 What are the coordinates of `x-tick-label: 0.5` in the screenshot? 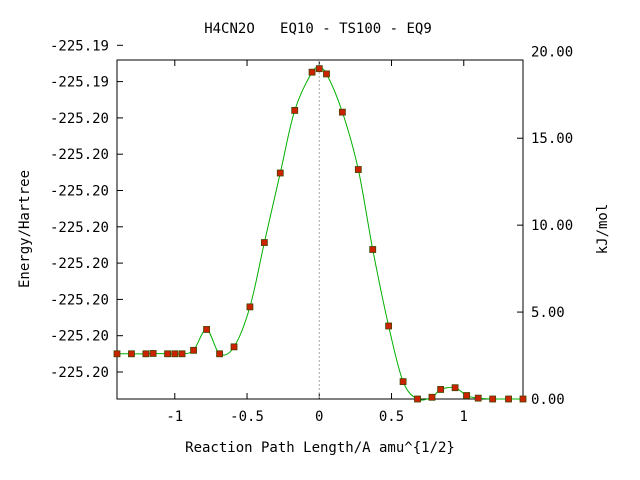 It's located at (391, 417).